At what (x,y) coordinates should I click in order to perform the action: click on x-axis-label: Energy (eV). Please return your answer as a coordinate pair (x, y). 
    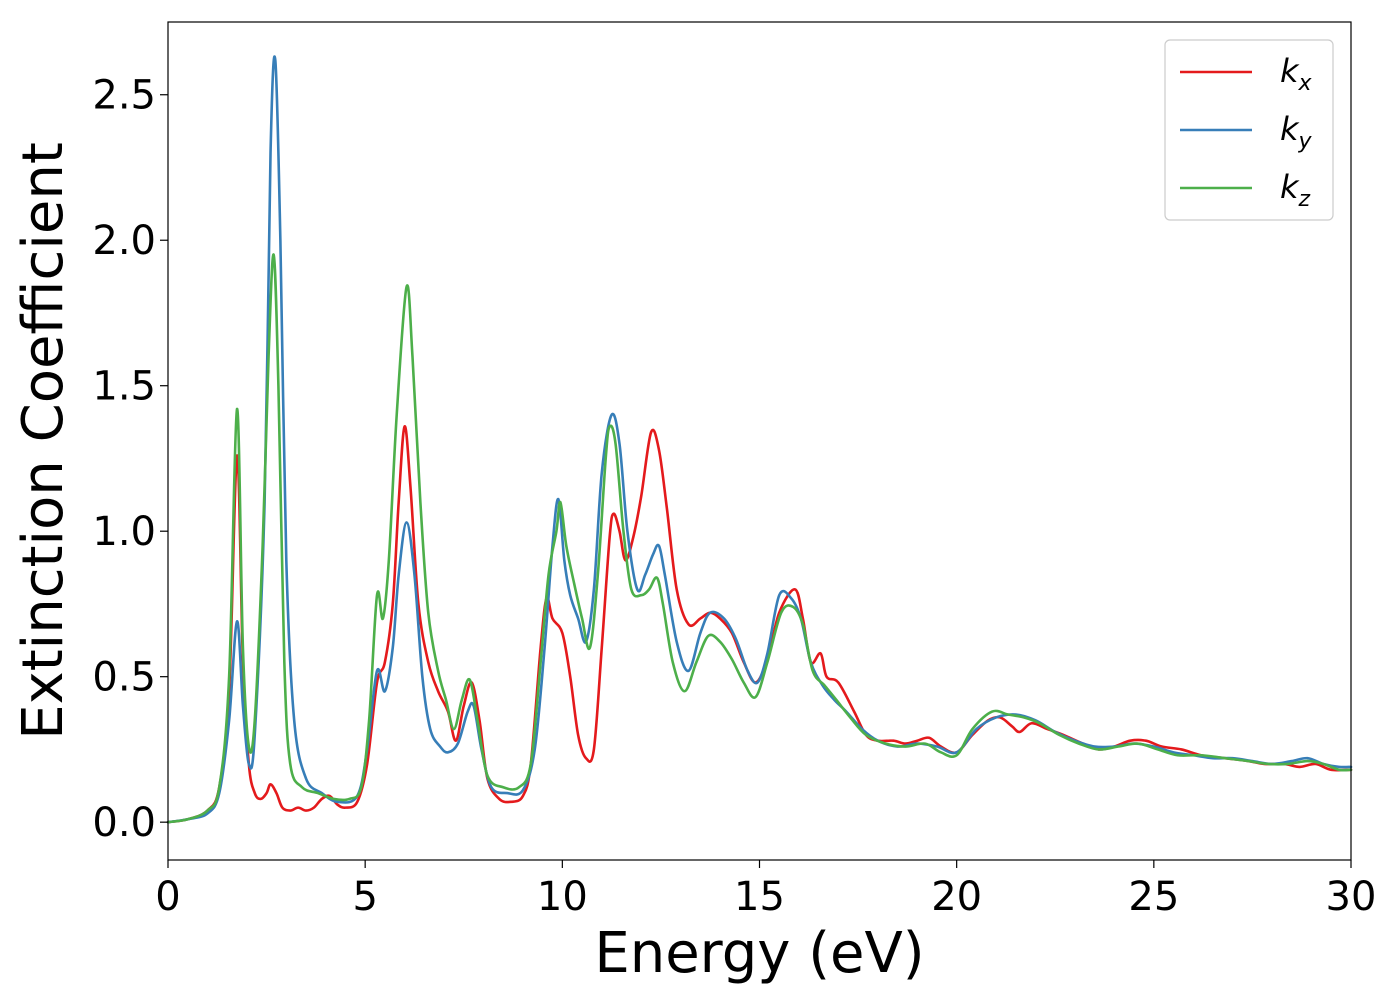
    Looking at the image, I should click on (759, 953).